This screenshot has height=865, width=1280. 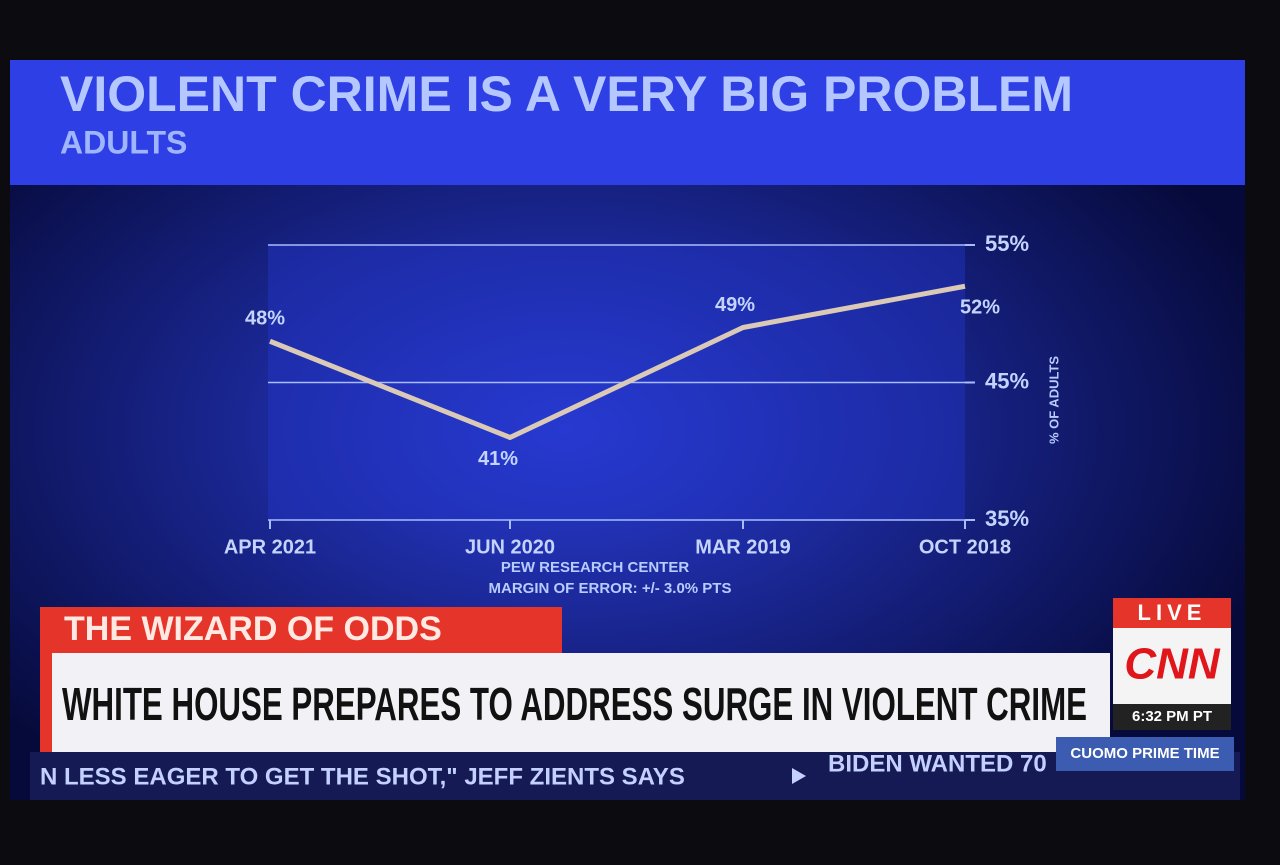 I want to click on live-tag, so click(x=1172, y=613).